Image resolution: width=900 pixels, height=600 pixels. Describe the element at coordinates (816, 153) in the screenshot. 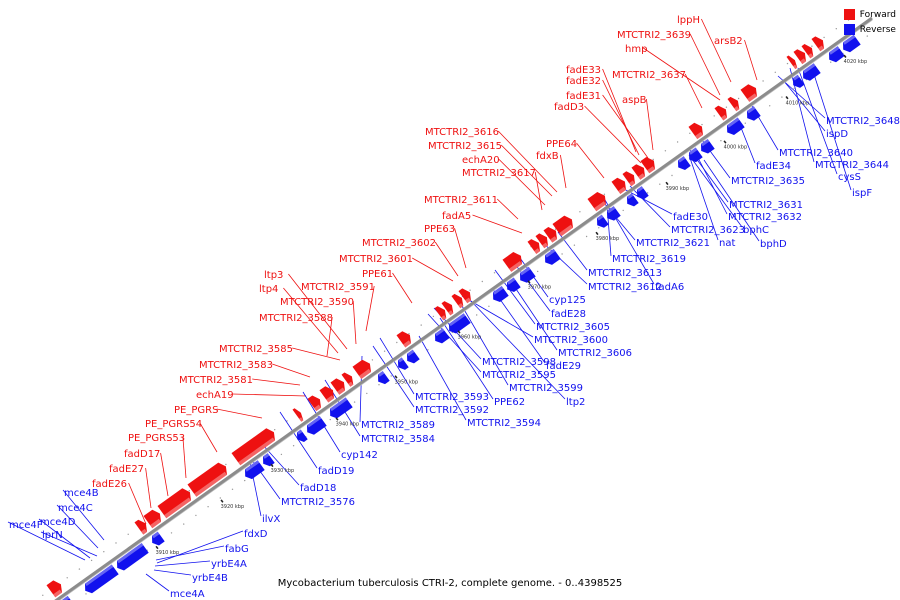

I see `gene-label-reverse: MTCTRI2_3640` at that location.